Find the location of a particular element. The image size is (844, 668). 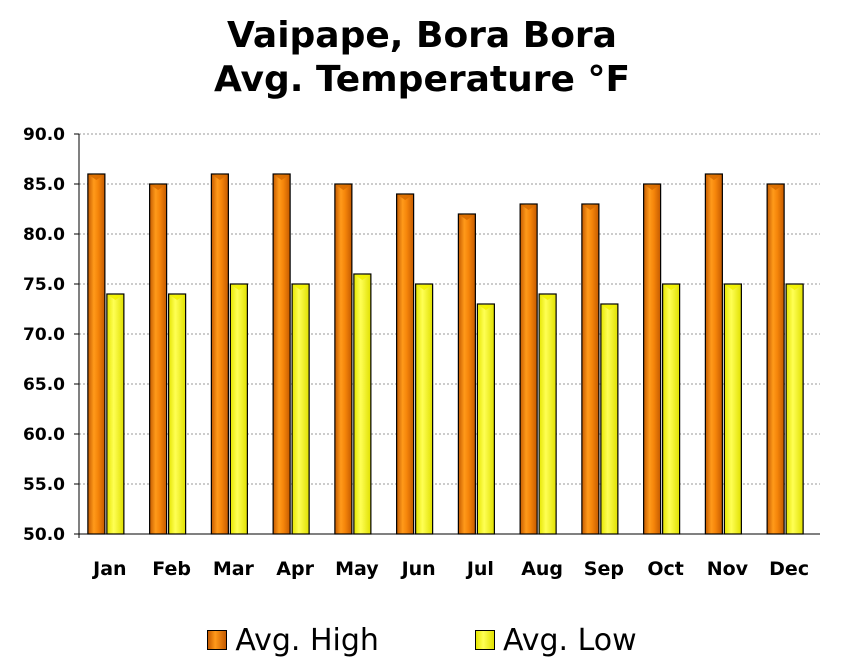

x-tick-label: Sep is located at coordinates (604, 569).